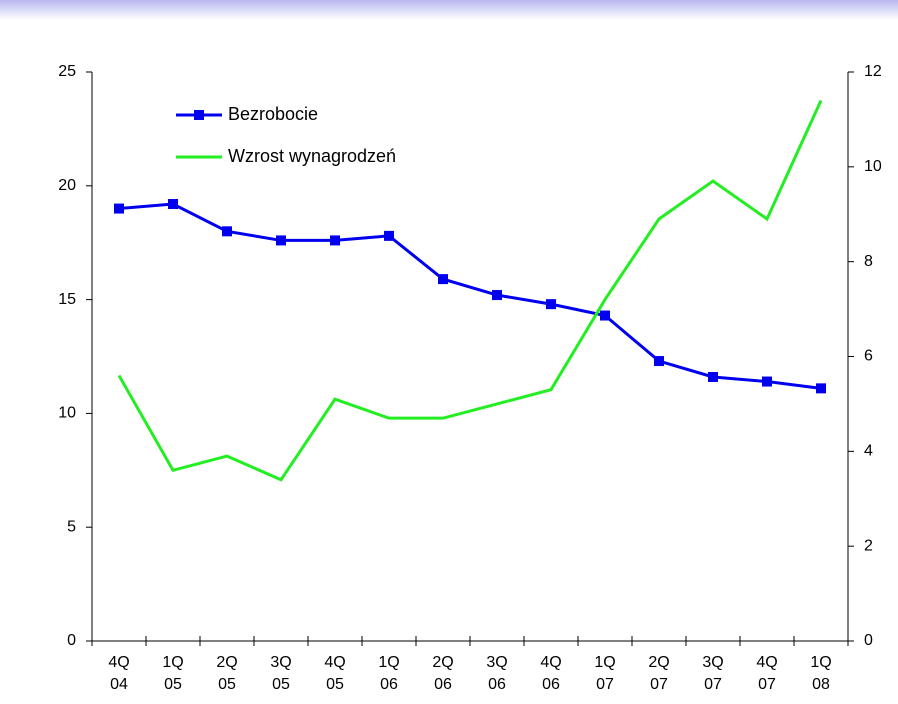  Describe the element at coordinates (873, 71) in the screenshot. I see `y2-tick-label: 12` at that location.